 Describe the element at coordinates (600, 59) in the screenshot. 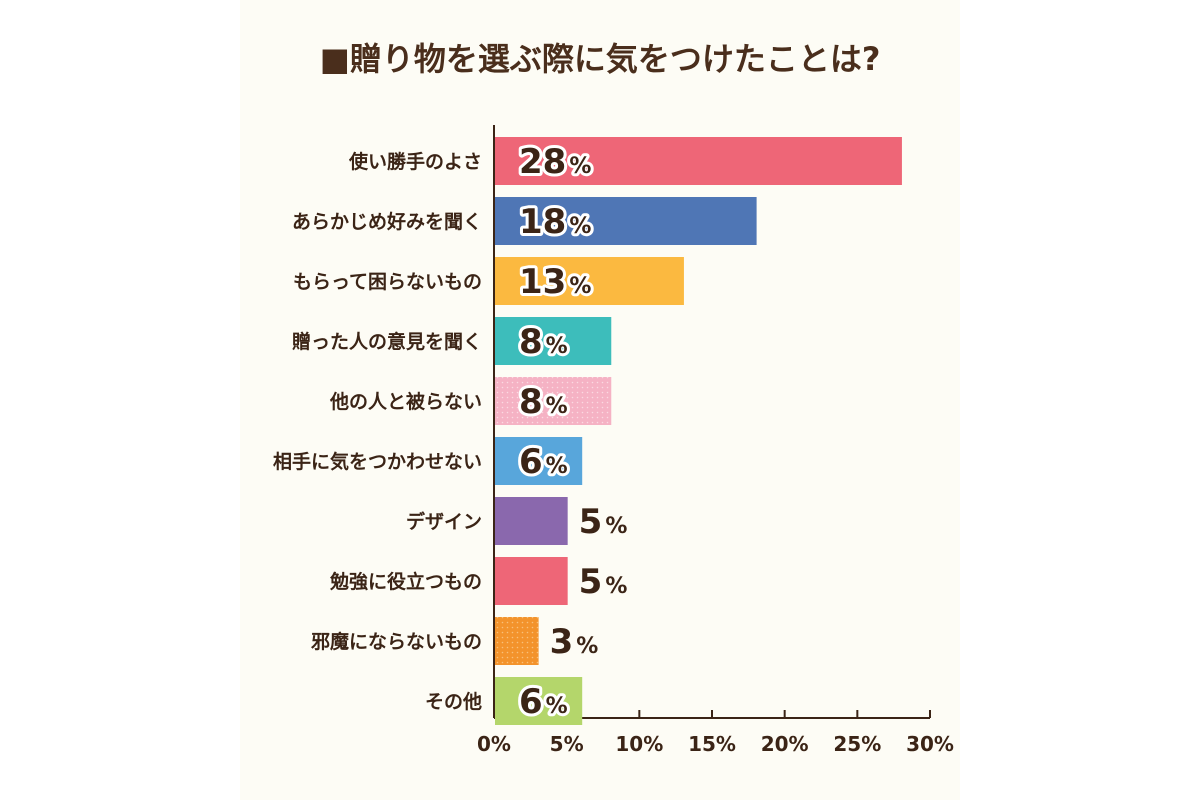

I see `chart-title: ■贈り物を選ぶ際に気をつけたことは?` at that location.